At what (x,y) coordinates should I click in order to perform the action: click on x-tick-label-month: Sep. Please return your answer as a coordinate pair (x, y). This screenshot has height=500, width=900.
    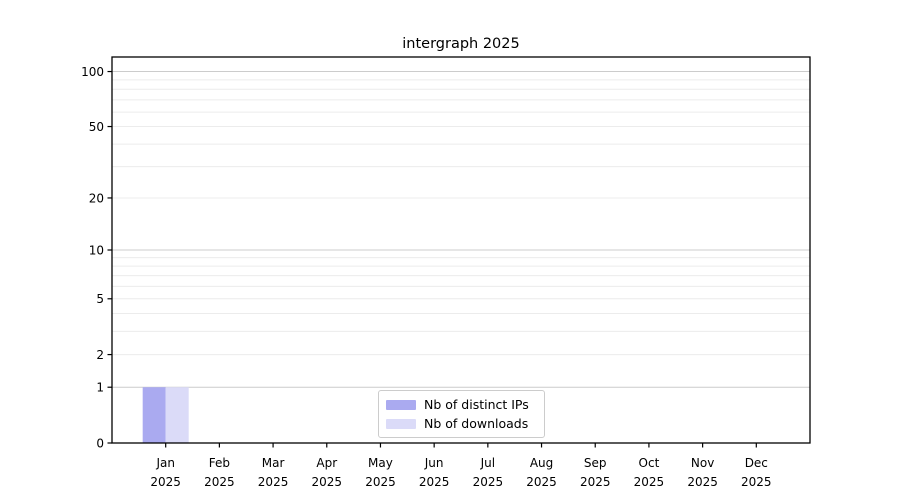
    Looking at the image, I should click on (595, 463).